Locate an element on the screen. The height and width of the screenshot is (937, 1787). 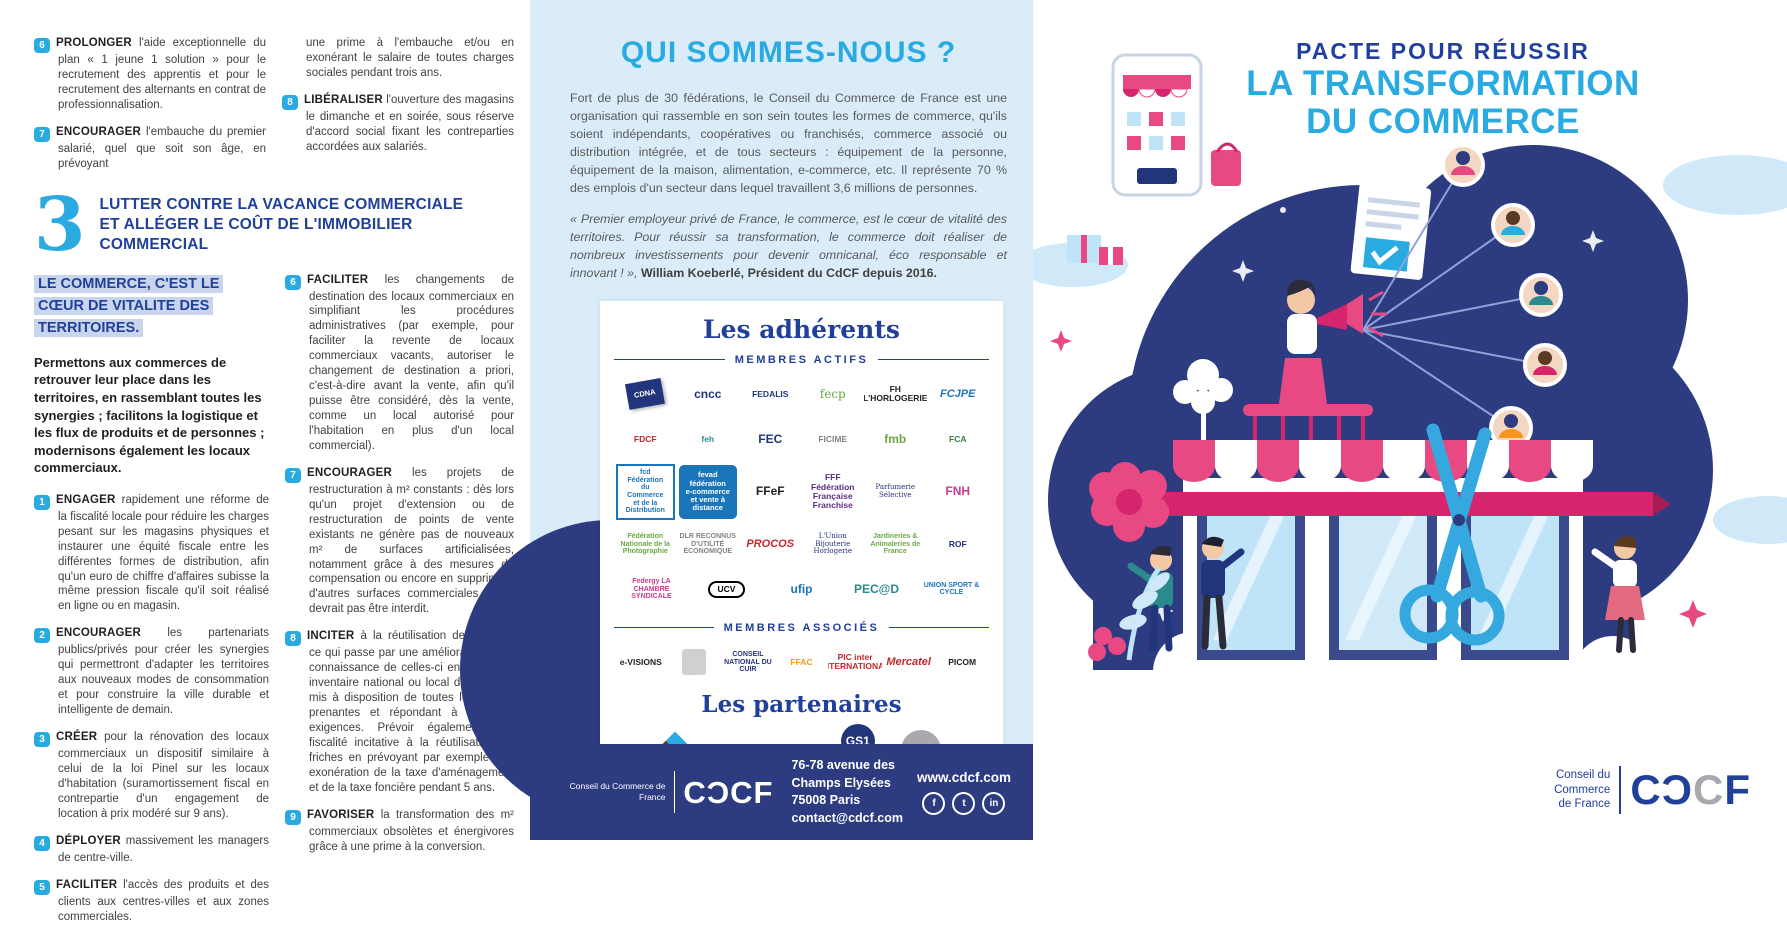
associate-logo-evisions: e-VISIONS is located at coordinates (640, 661).